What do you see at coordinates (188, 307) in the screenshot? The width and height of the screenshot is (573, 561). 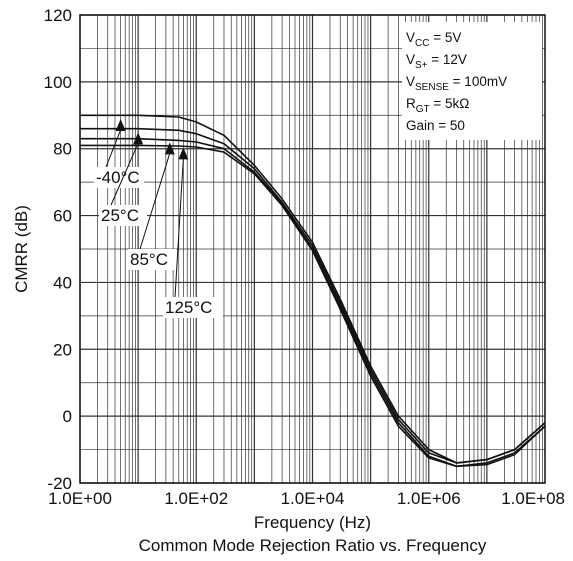 I see `curve-label: 125°C` at bounding box center [188, 307].